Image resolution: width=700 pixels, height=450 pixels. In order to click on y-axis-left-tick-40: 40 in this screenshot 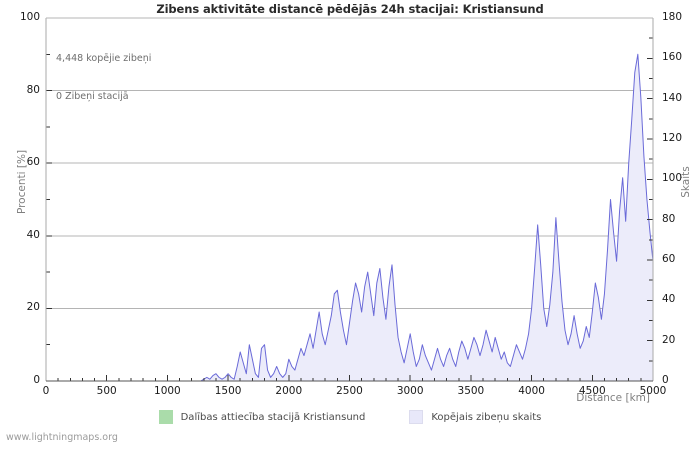, I will do `click(33, 234)`.